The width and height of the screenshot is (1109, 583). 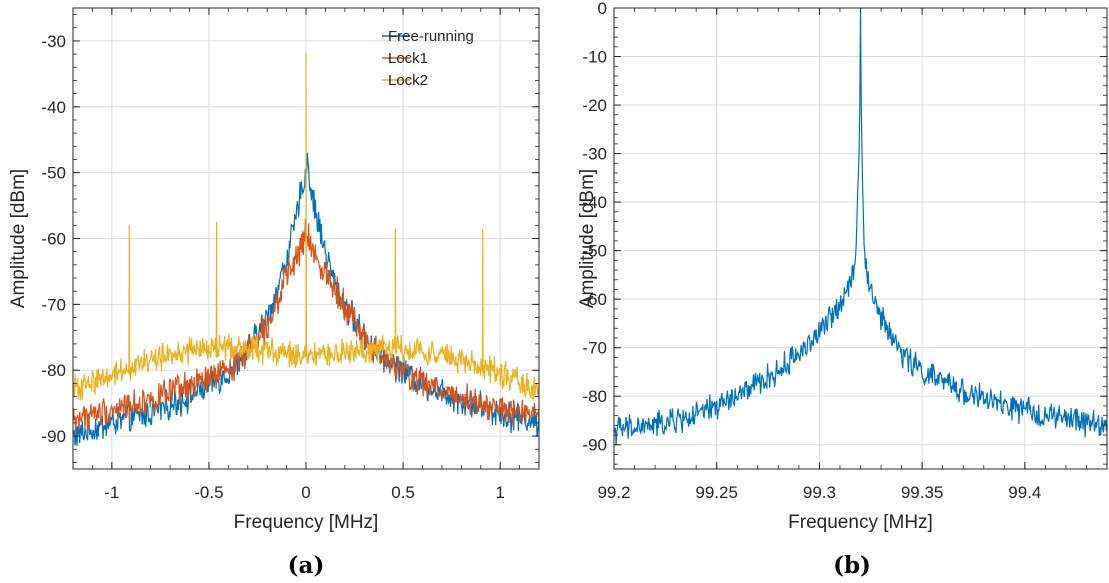 I want to click on legend-label: Lock2, so click(x=408, y=80).